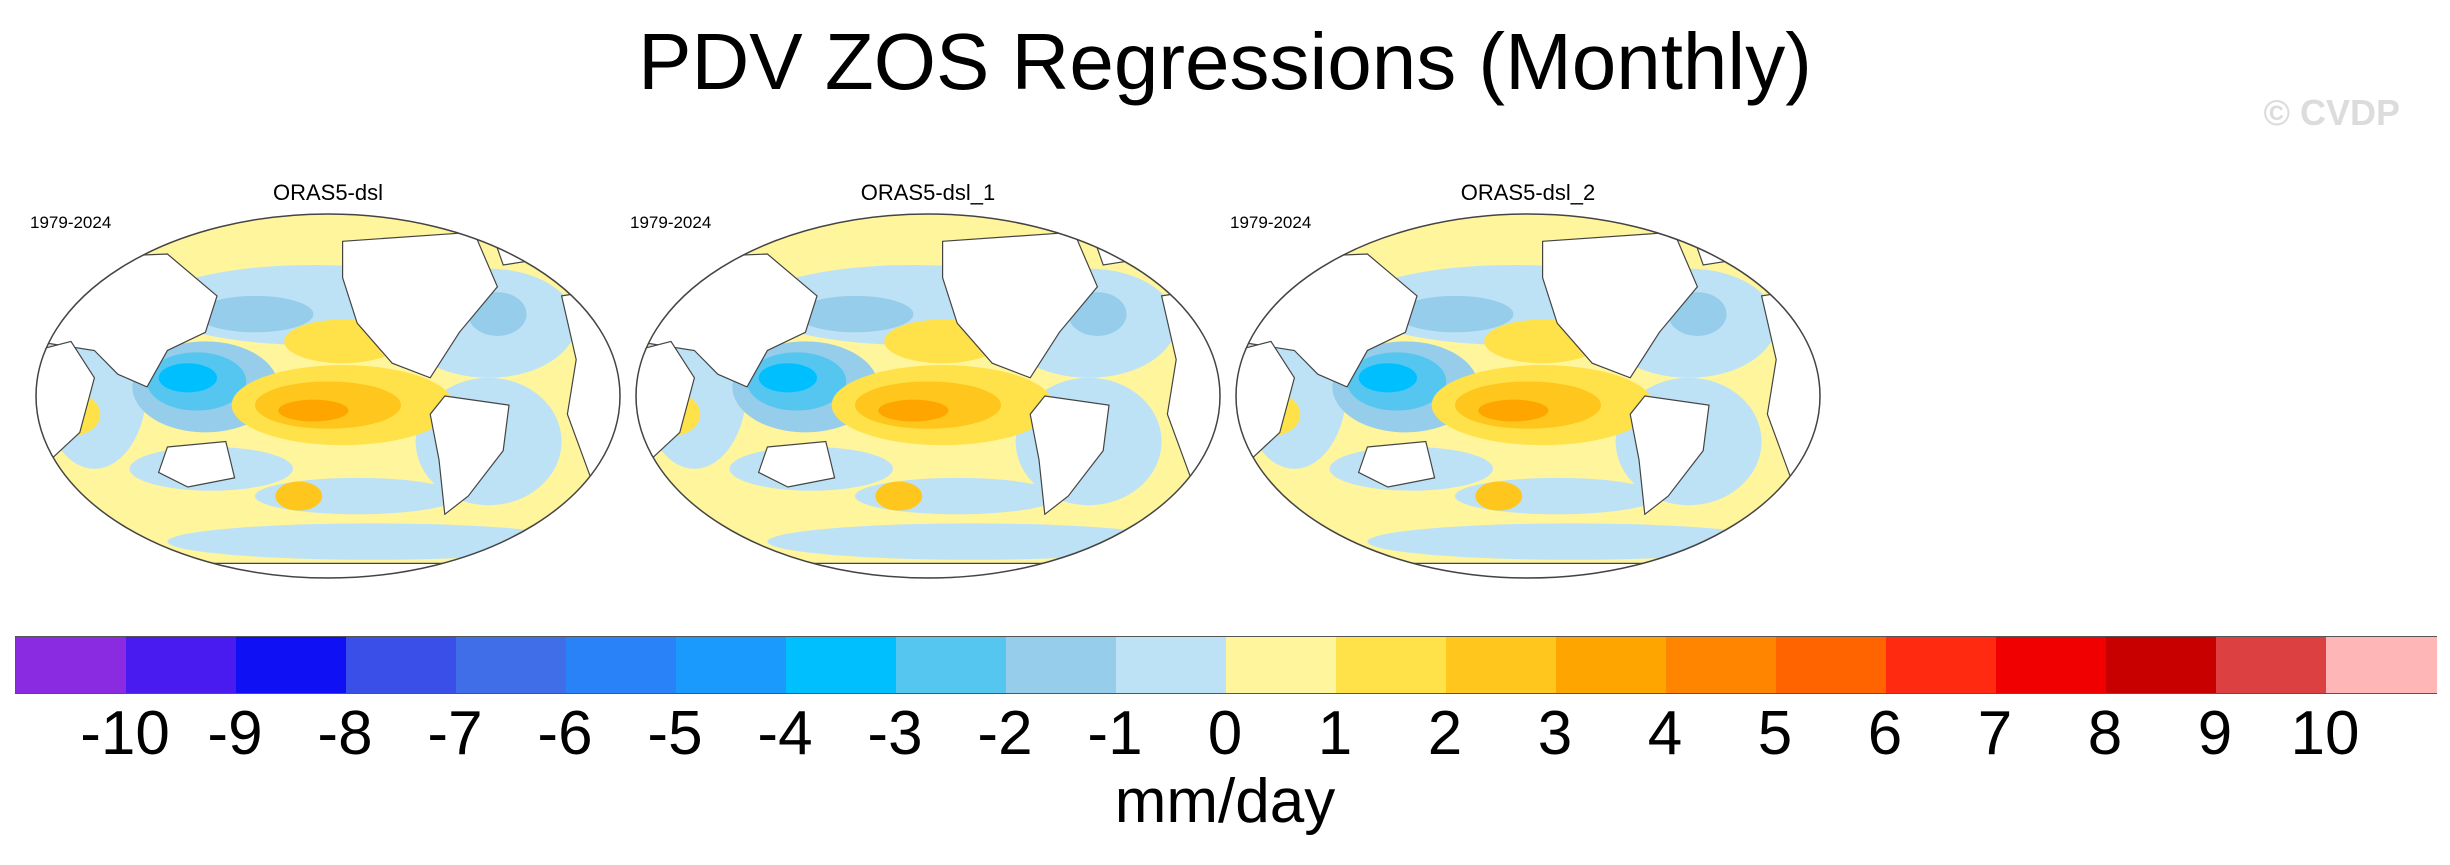 Image resolution: width=2450 pixels, height=865 pixels. Describe the element at coordinates (565, 733) in the screenshot. I see `colorbar-tick-label: -6` at that location.